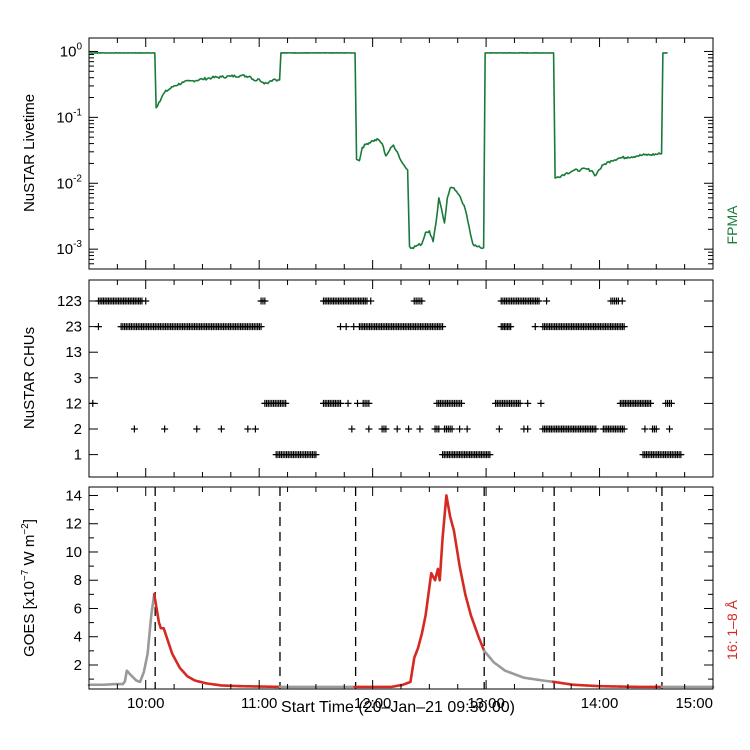  What do you see at coordinates (78, 455) in the screenshot?
I see `chus-category-label: 1` at bounding box center [78, 455].